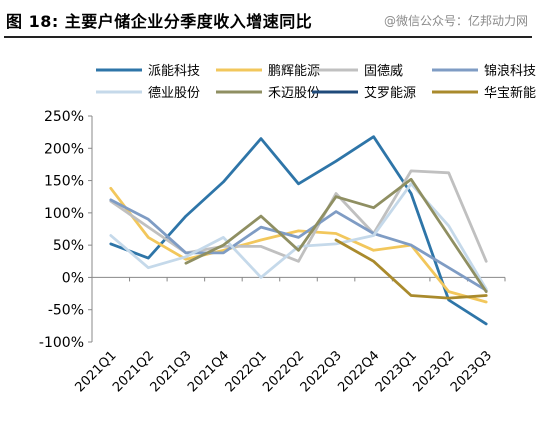 Image resolution: width=554 pixels, height=423 pixels. Describe the element at coordinates (390, 93) in the screenshot. I see `legend-label: 艾罗能源` at that location.